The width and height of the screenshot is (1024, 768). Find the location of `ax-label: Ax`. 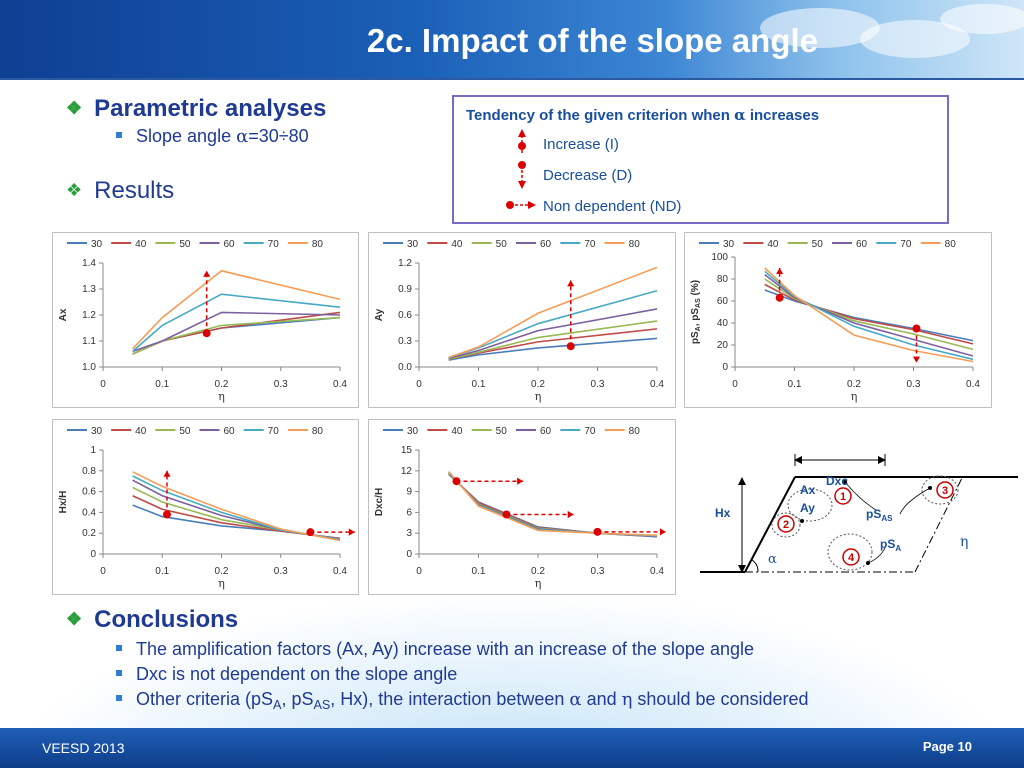

ax-label: Ax is located at coordinates (808, 490).